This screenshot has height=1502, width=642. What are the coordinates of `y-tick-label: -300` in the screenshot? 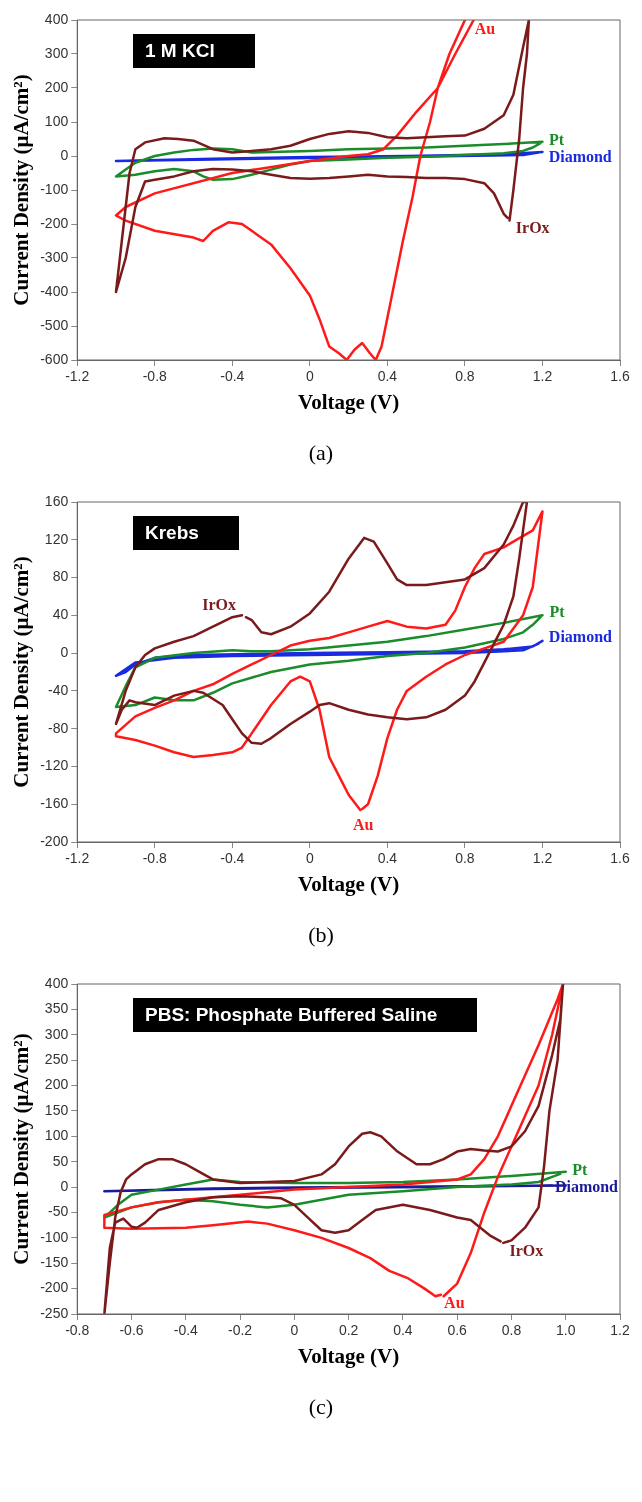 It's located at (54, 256).